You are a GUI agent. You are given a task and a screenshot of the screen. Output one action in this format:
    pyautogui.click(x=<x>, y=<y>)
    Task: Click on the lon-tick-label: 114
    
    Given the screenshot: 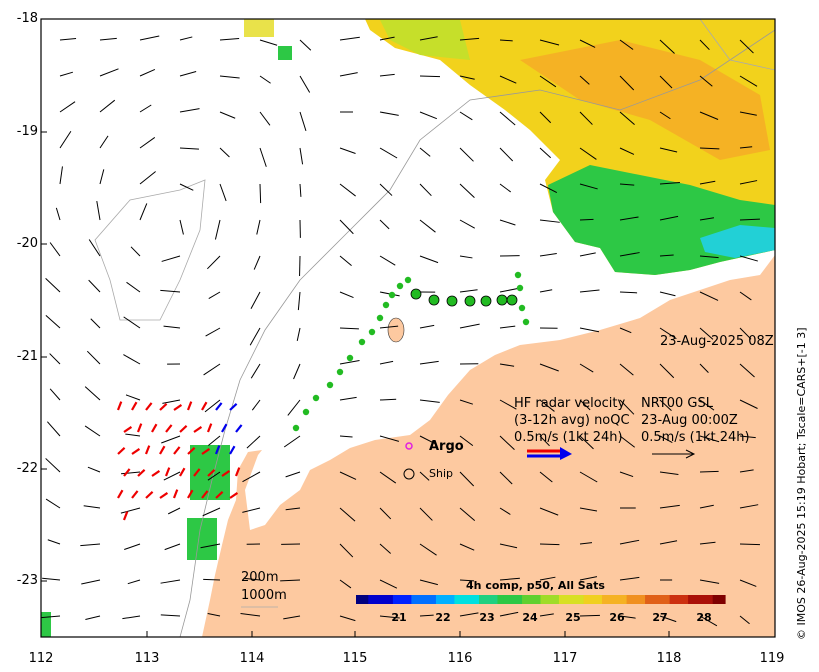 What is the action you would take?
    pyautogui.click(x=252, y=658)
    